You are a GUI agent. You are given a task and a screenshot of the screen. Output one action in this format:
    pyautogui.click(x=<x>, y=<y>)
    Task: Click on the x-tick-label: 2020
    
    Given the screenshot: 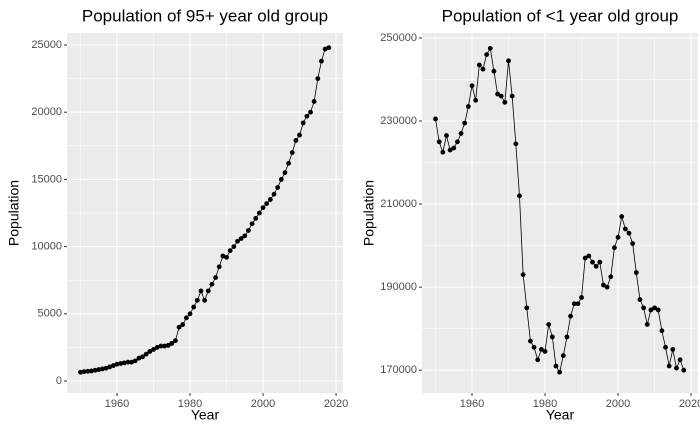 What is the action you would take?
    pyautogui.click(x=689, y=404)
    